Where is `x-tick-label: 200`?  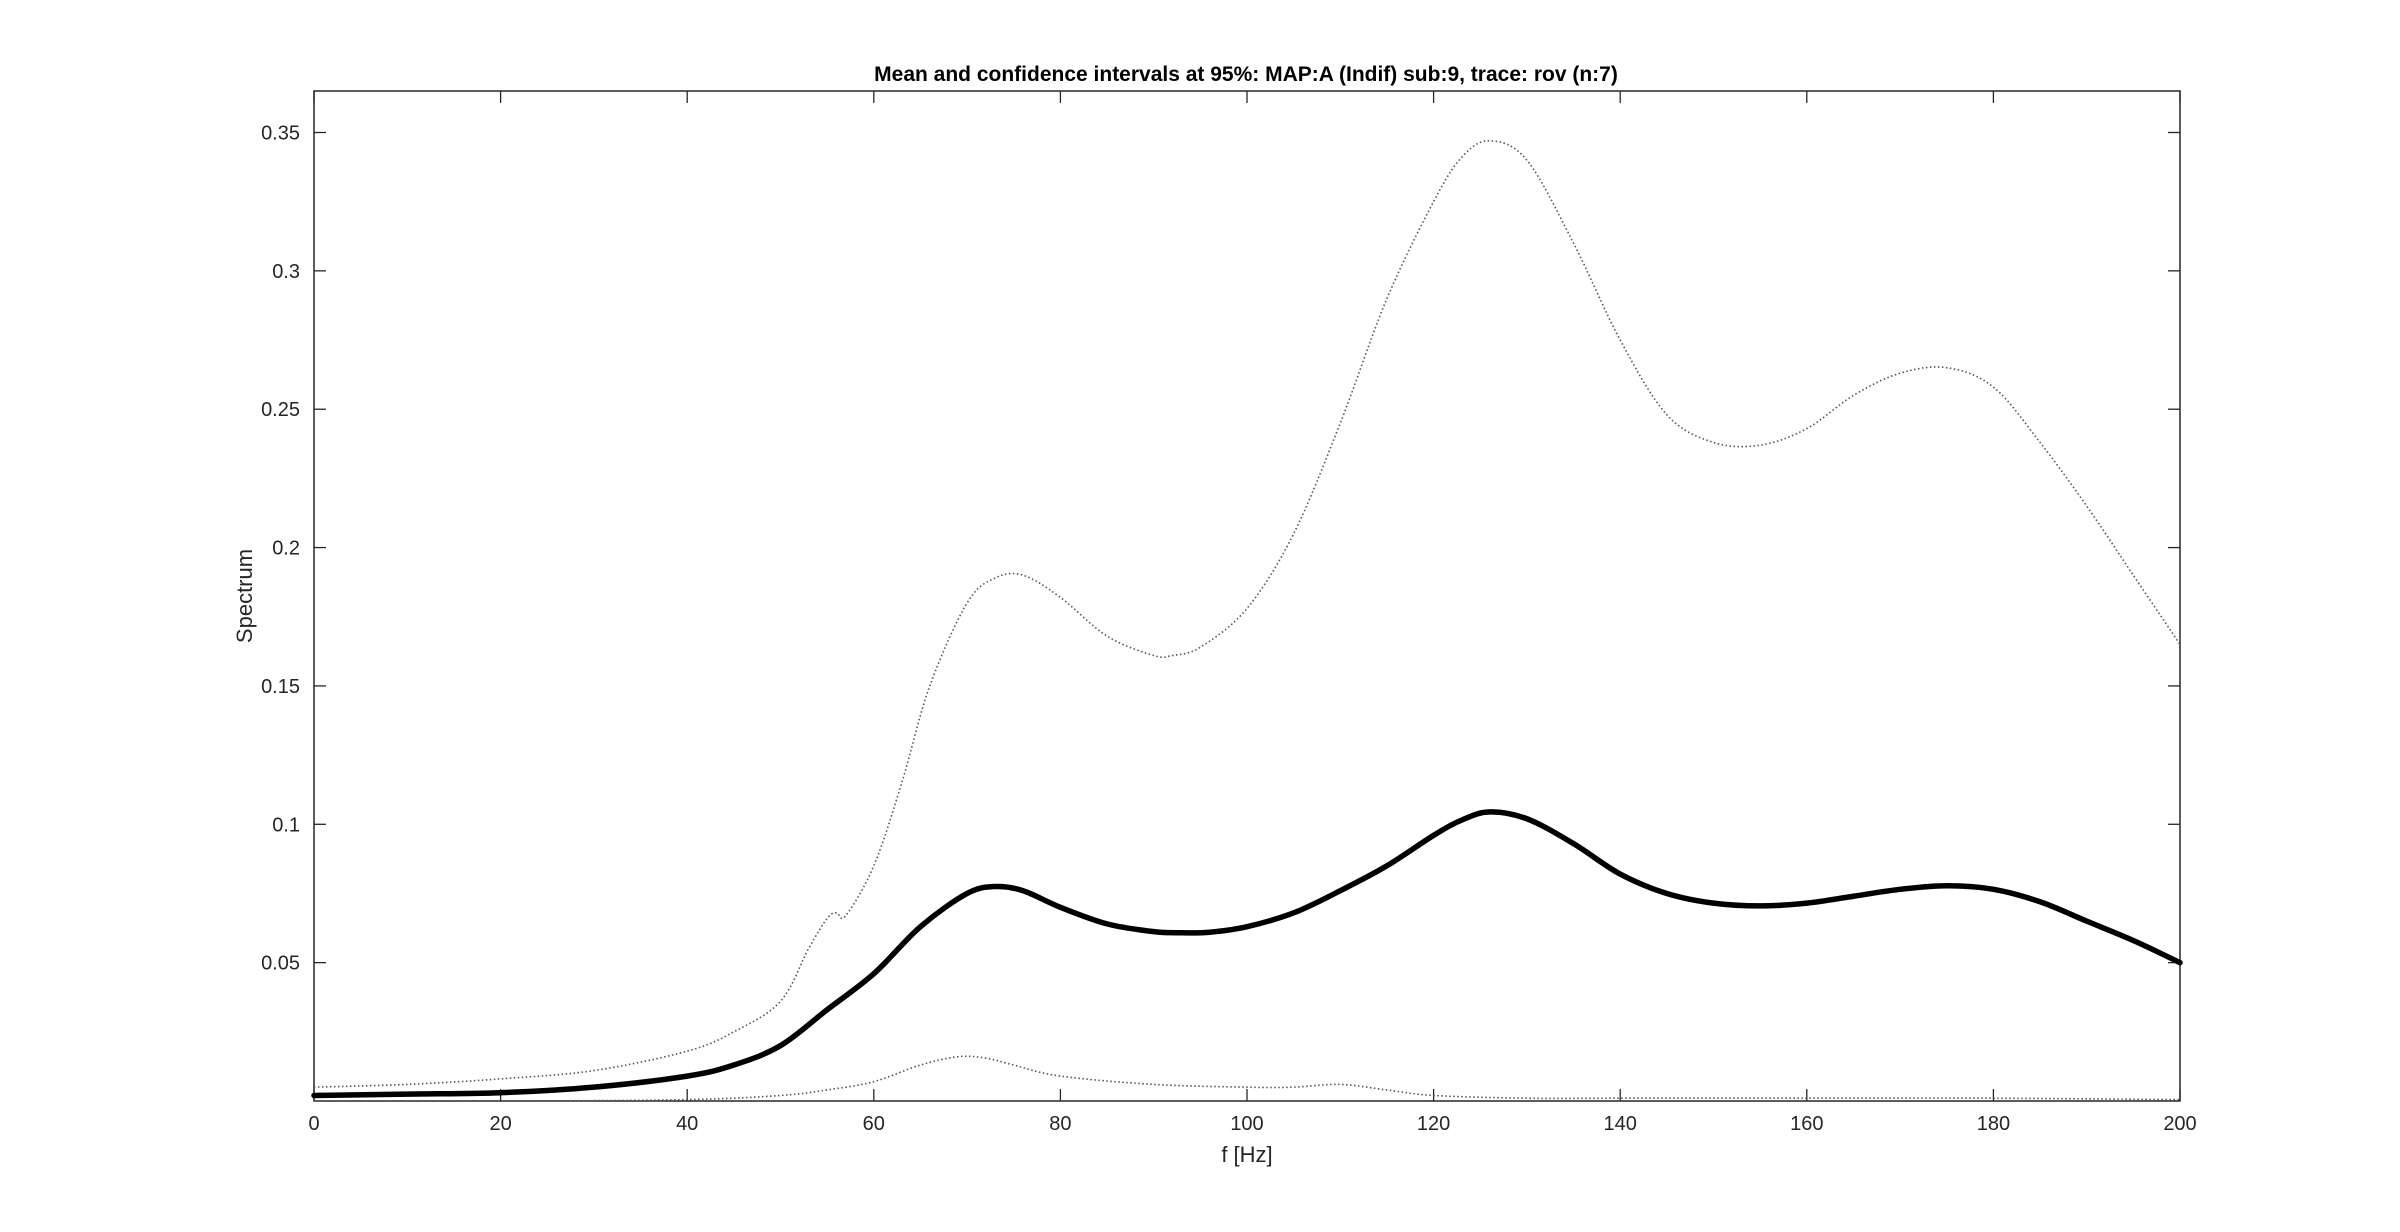 x-tick-label: 200 is located at coordinates (2179, 1124).